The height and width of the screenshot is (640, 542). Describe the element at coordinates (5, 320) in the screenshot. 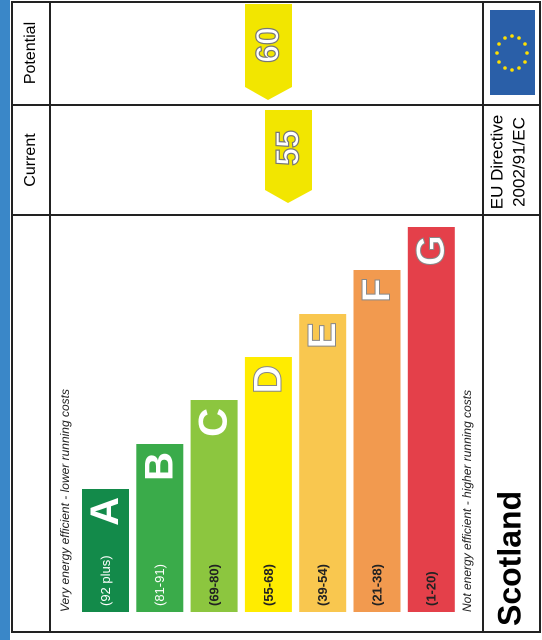

I see `side-strip` at that location.